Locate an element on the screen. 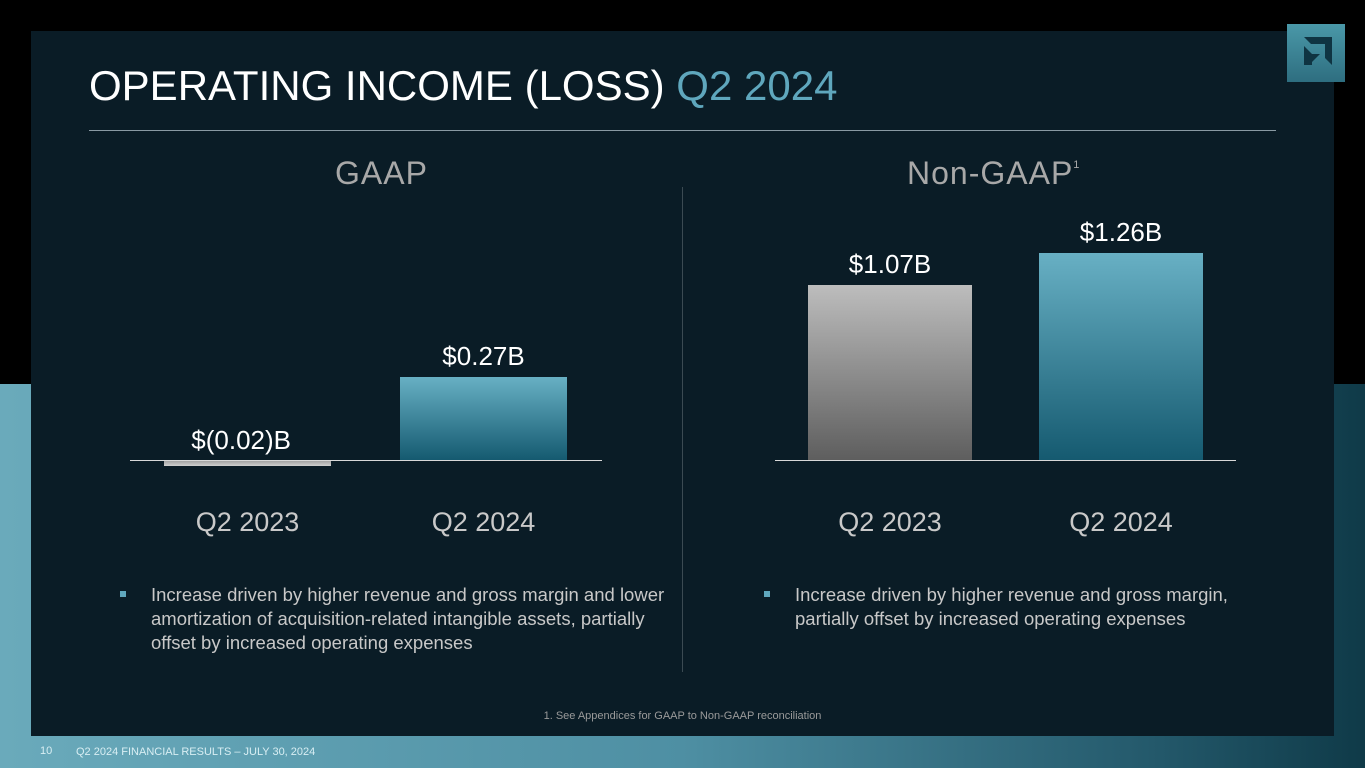  nongaap-heading: Non-GAAP1 is located at coordinates (994, 173).